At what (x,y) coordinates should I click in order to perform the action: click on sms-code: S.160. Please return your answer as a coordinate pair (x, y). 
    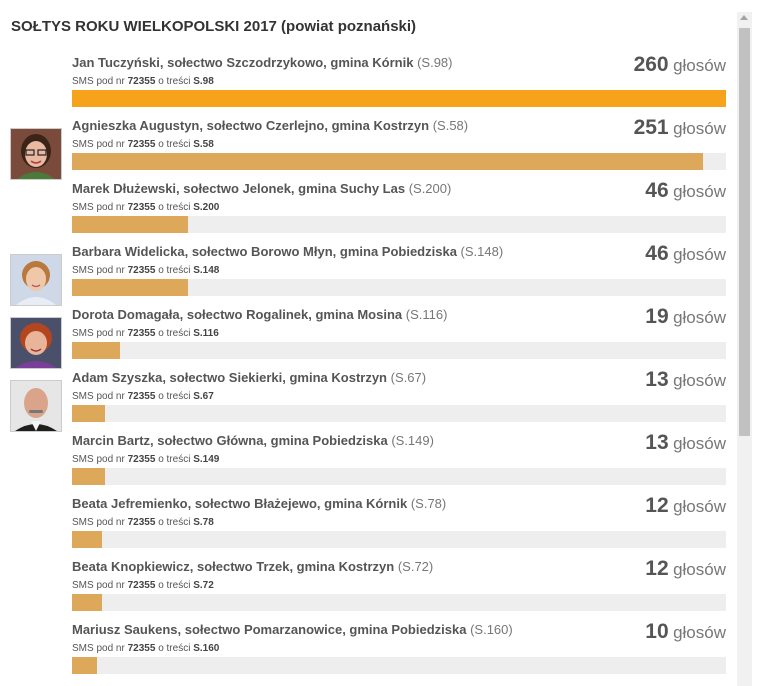
    Looking at the image, I should click on (206, 648).